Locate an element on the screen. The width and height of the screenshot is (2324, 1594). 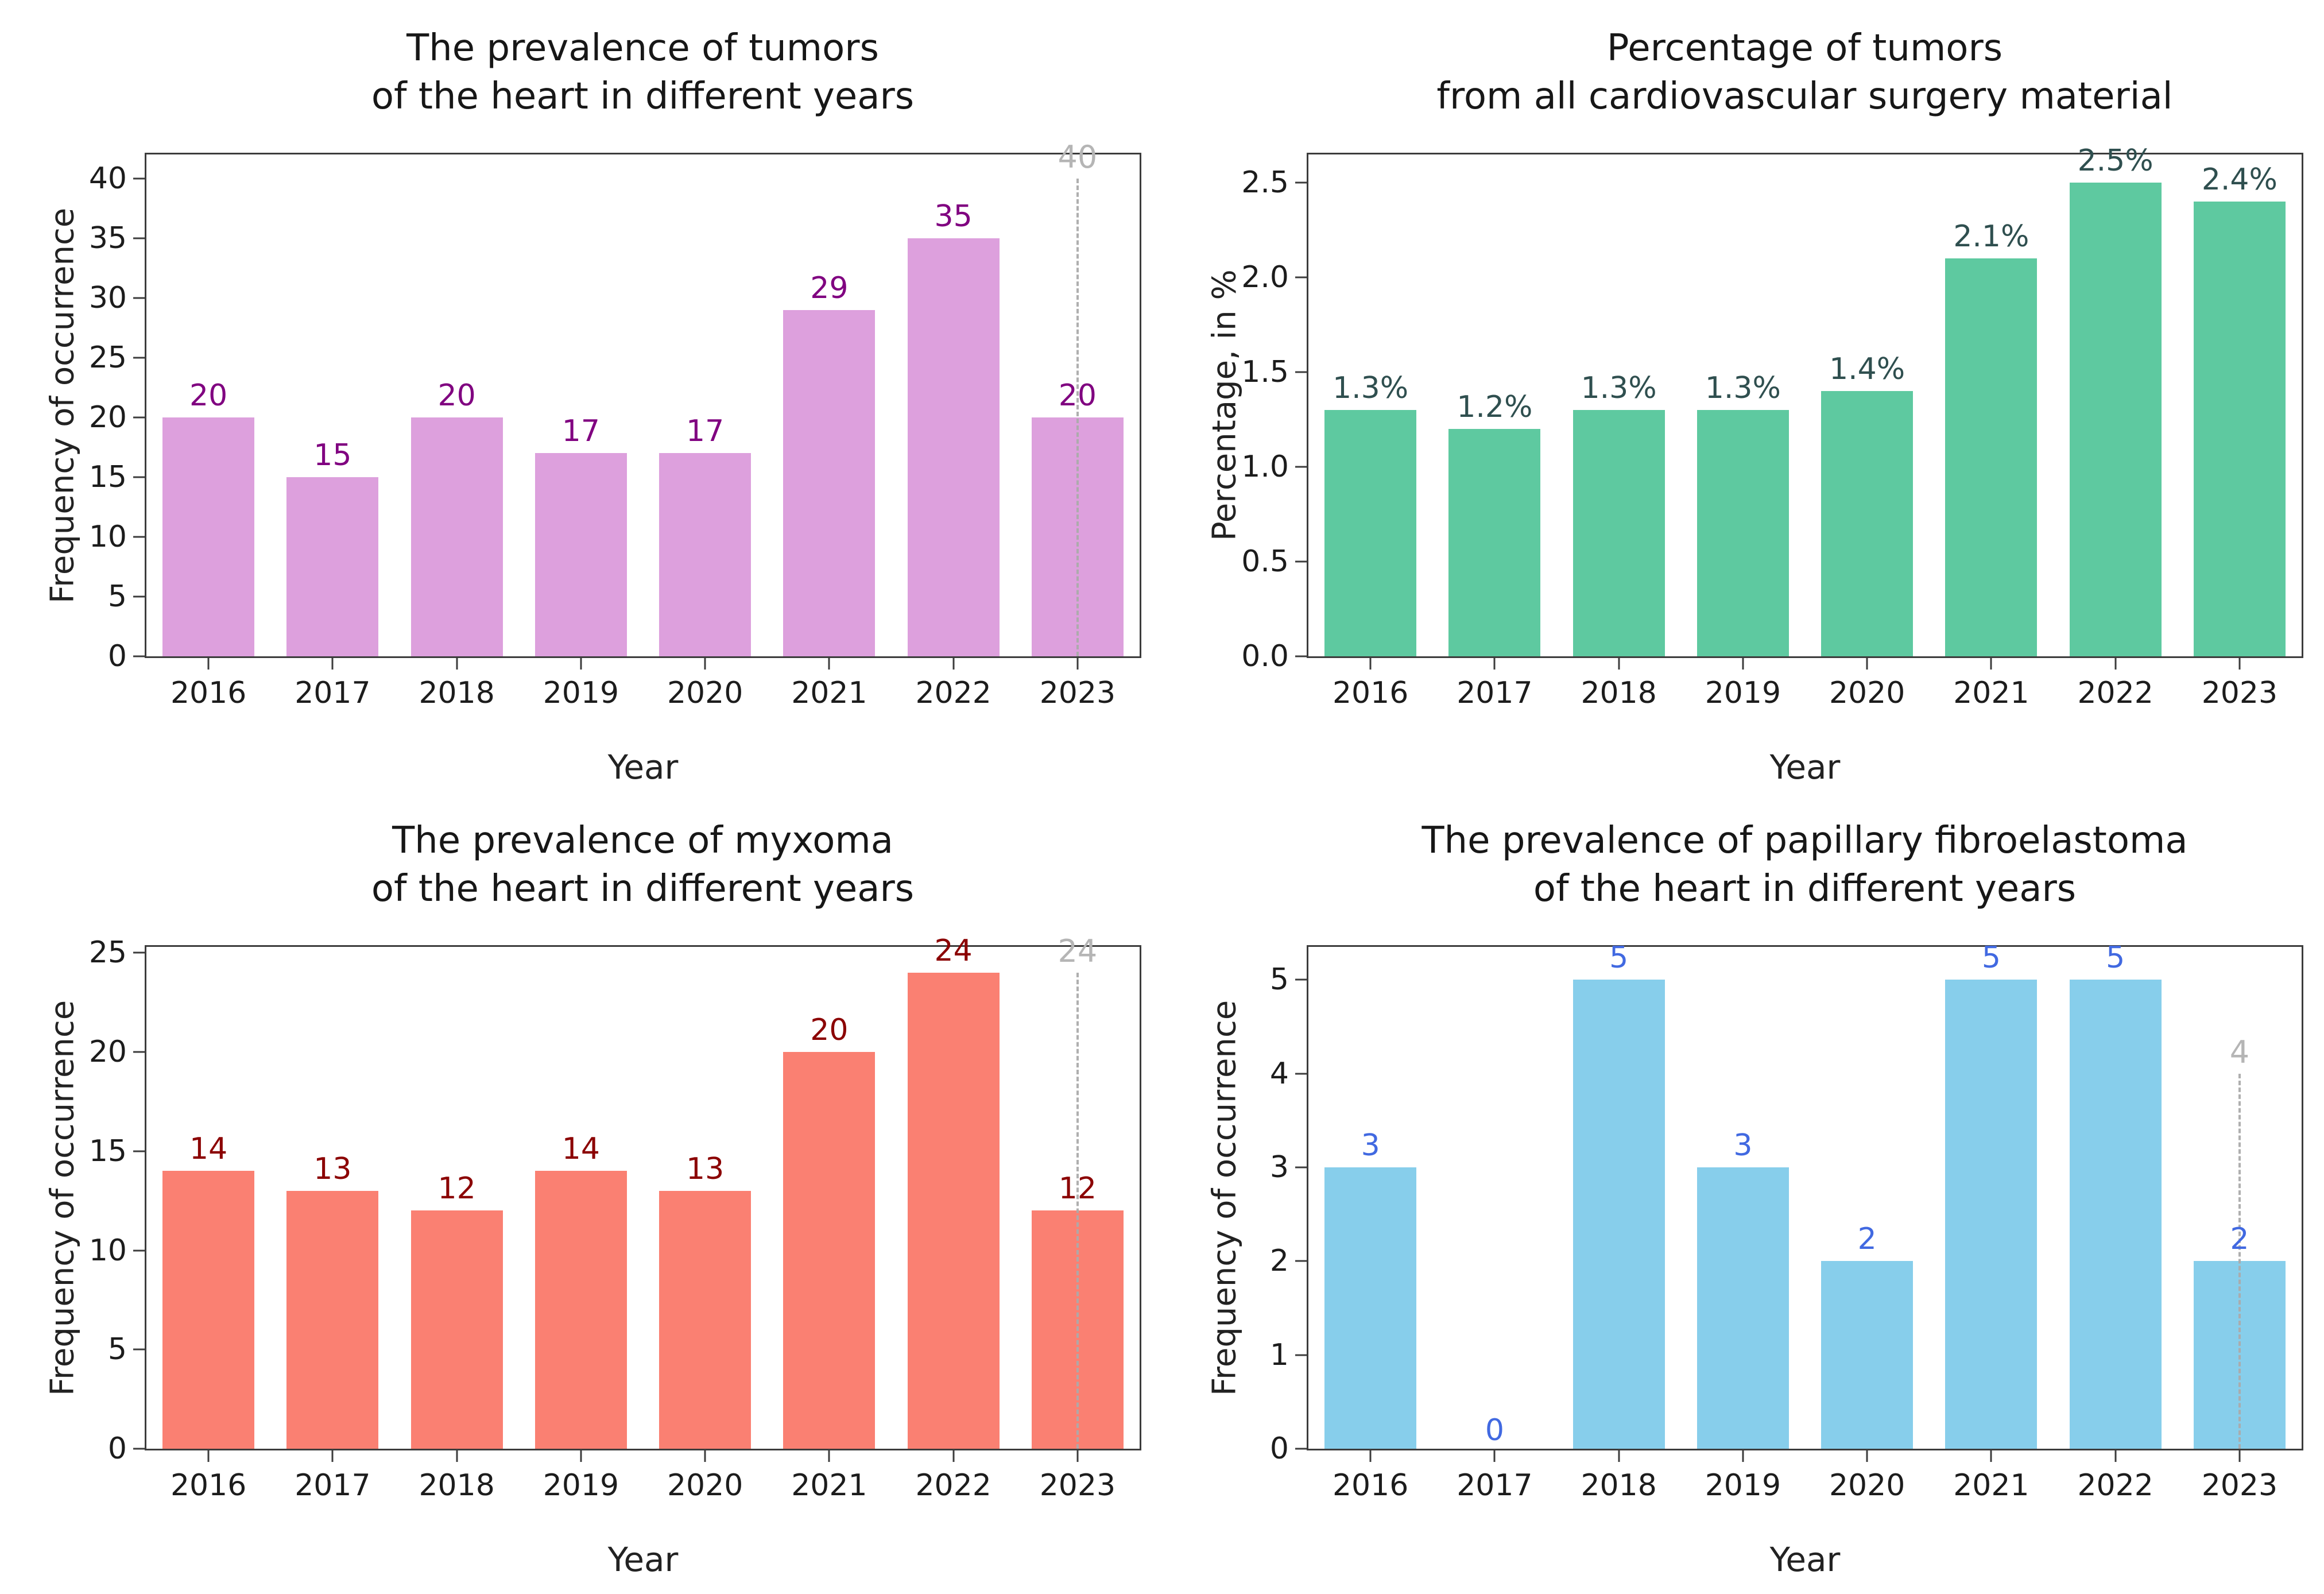
chart-title-line2: of the heart in different years is located at coordinates (643, 889).